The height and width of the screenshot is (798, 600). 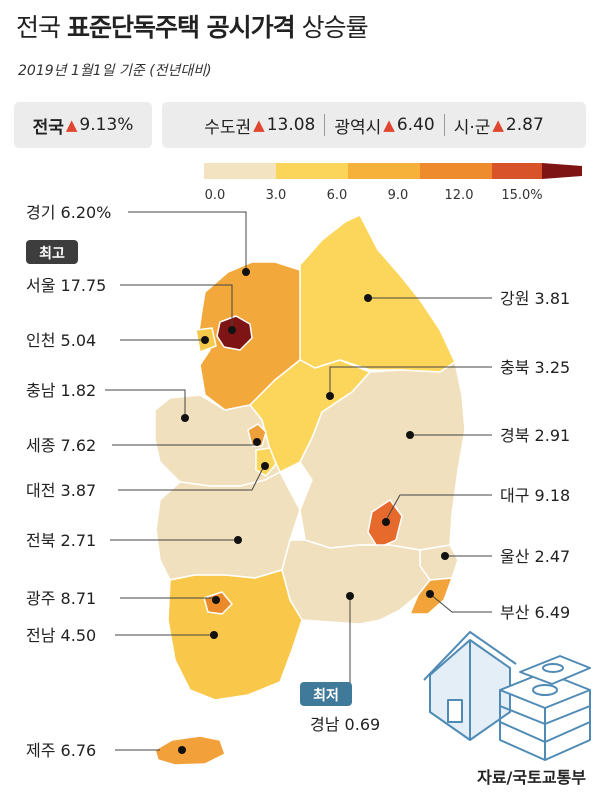 What do you see at coordinates (61, 390) in the screenshot?
I see `label-chungnam: 충남 1.82` at bounding box center [61, 390].